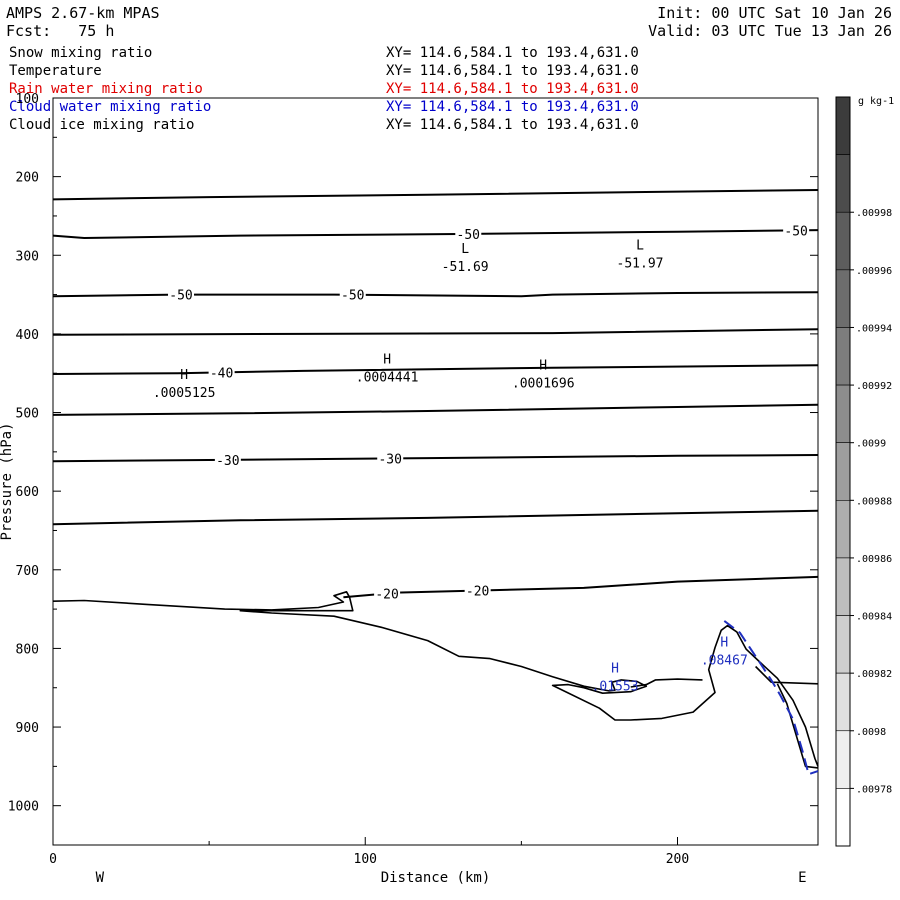  Describe the element at coordinates (106, 89) in the screenshot. I see `field-name: Rain water mixing ratio` at that location.